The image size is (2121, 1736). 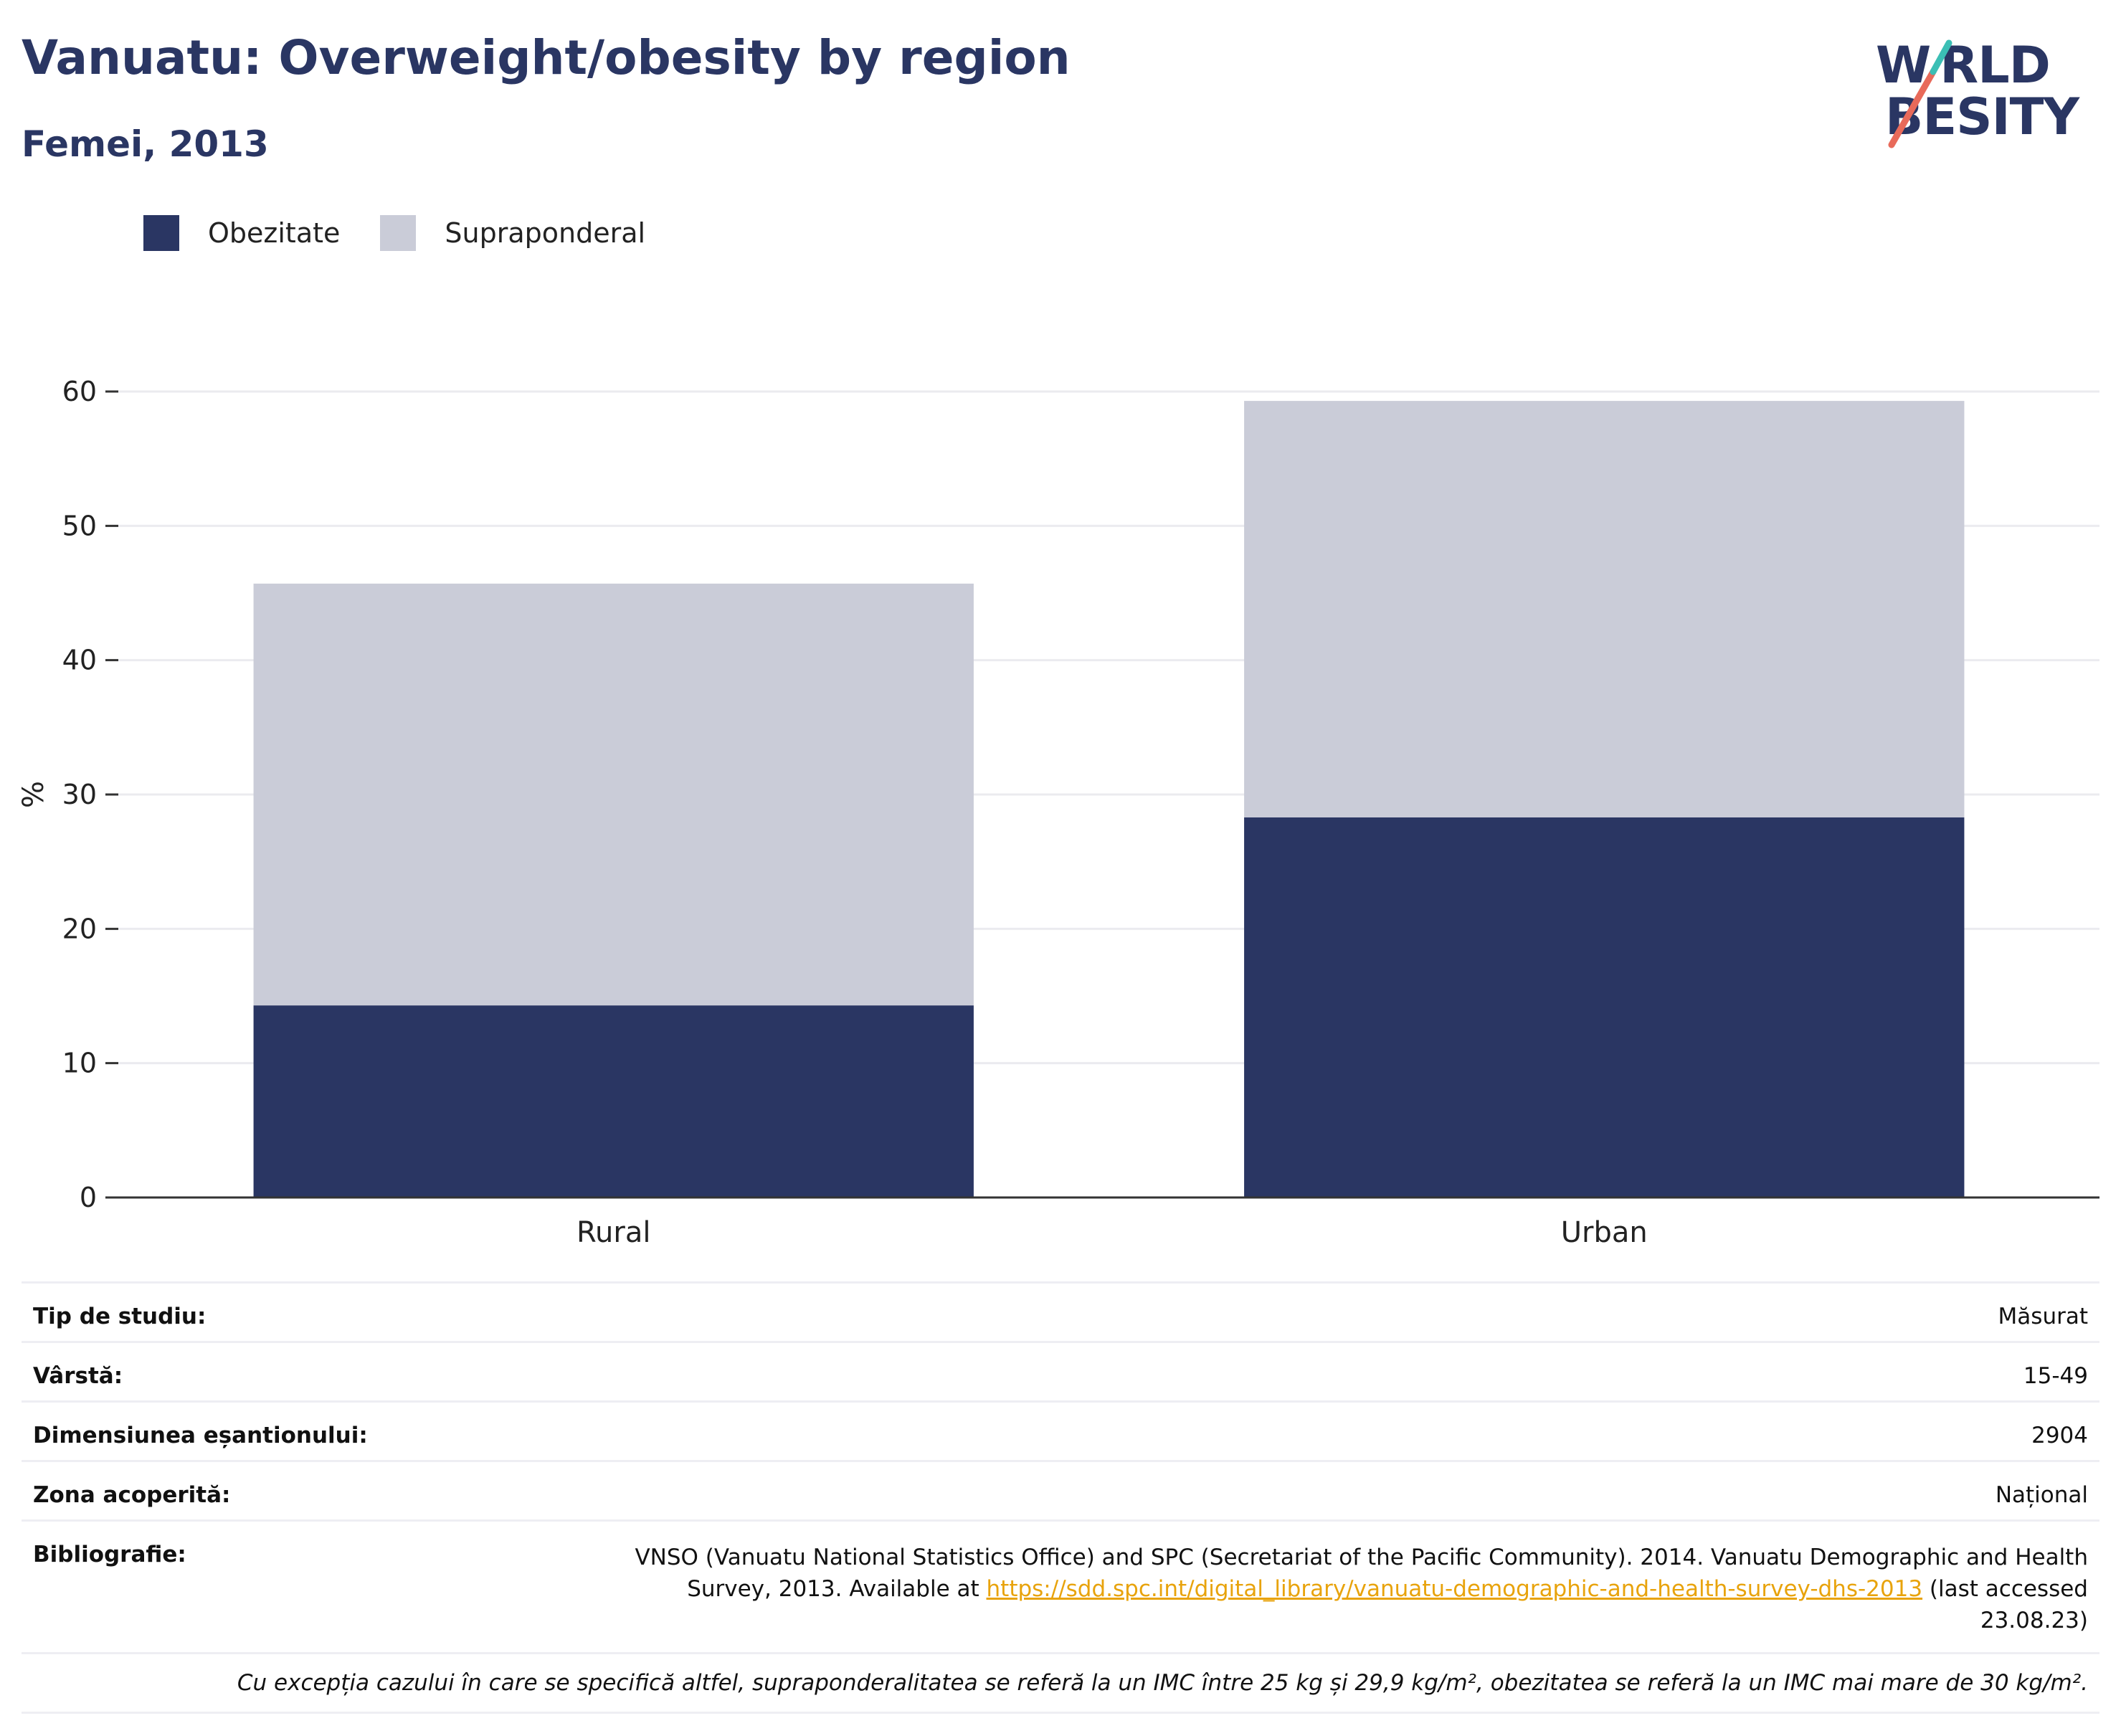 I want to click on meta-row-age: Vârstă: 15-49, so click(x=1060, y=1371).